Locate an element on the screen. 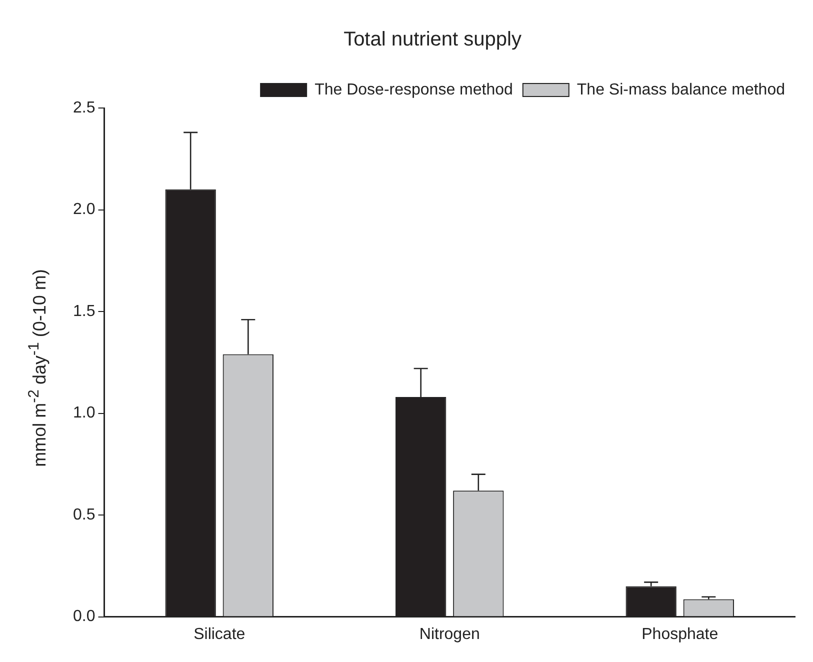 This screenshot has height=662, width=813. x-tick-label: Phosphate is located at coordinates (680, 634).